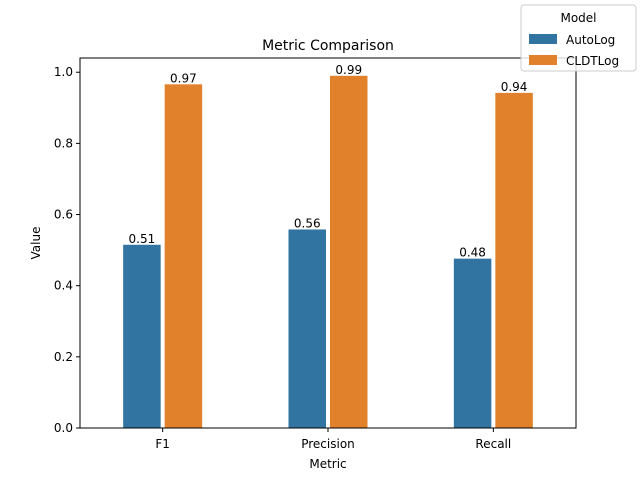  Describe the element at coordinates (590, 40) in the screenshot. I see `legend-label-autolog: AutoLog` at that location.